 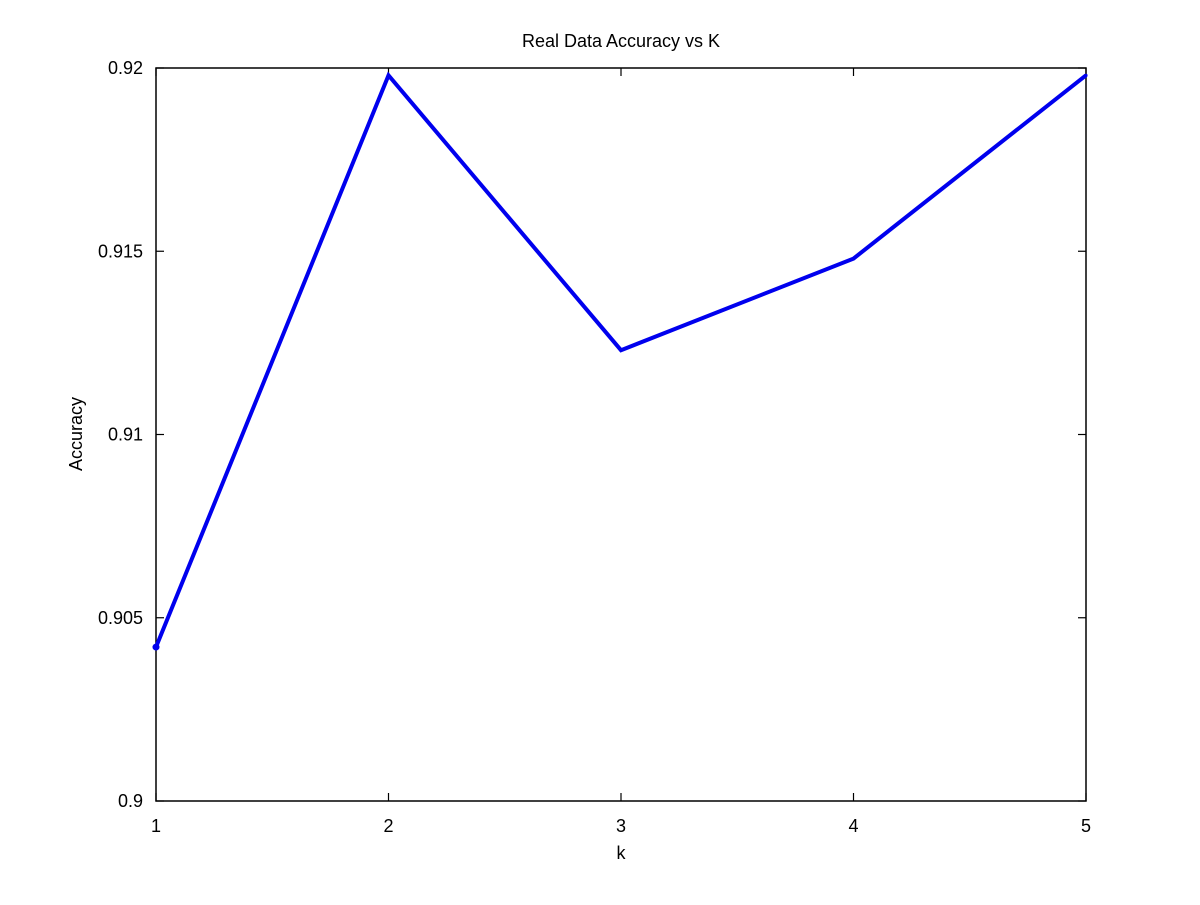 I want to click on x-tick-label: 2, so click(x=388, y=826).